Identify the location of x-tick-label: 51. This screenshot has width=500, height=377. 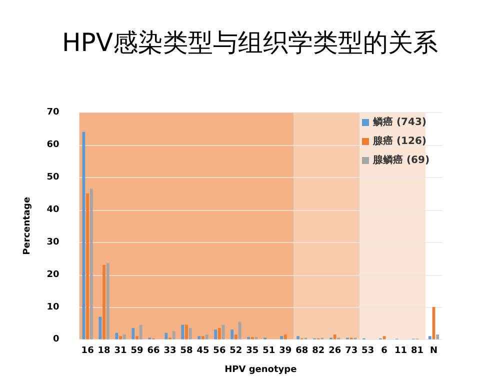
(269, 351).